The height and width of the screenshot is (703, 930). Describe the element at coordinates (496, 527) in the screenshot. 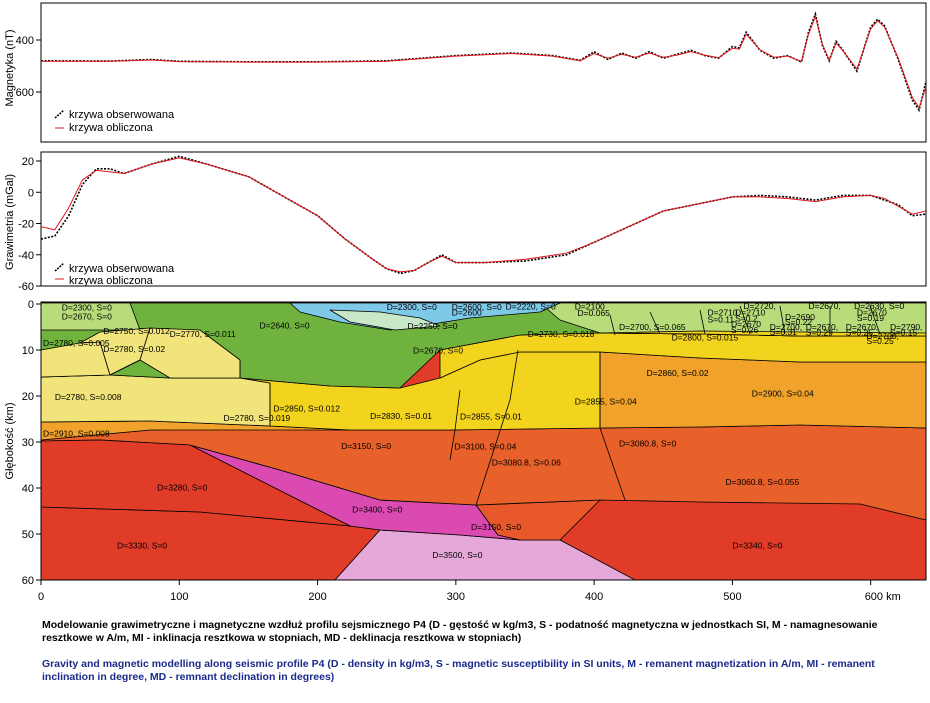

I see `body-label: D=3150, S=0` at that location.